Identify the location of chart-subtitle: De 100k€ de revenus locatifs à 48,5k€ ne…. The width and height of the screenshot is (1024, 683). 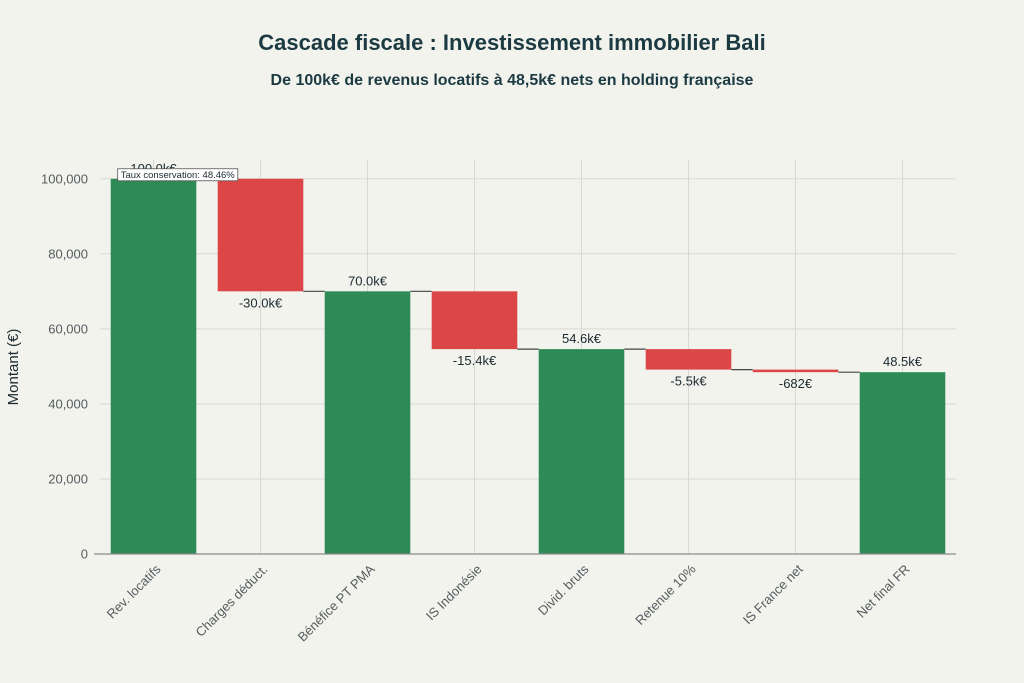
(512, 80).